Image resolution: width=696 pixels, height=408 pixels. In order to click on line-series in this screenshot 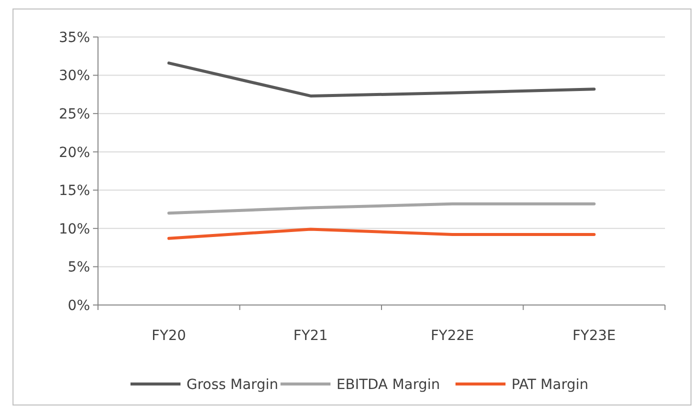, I will do `click(381, 80)`.